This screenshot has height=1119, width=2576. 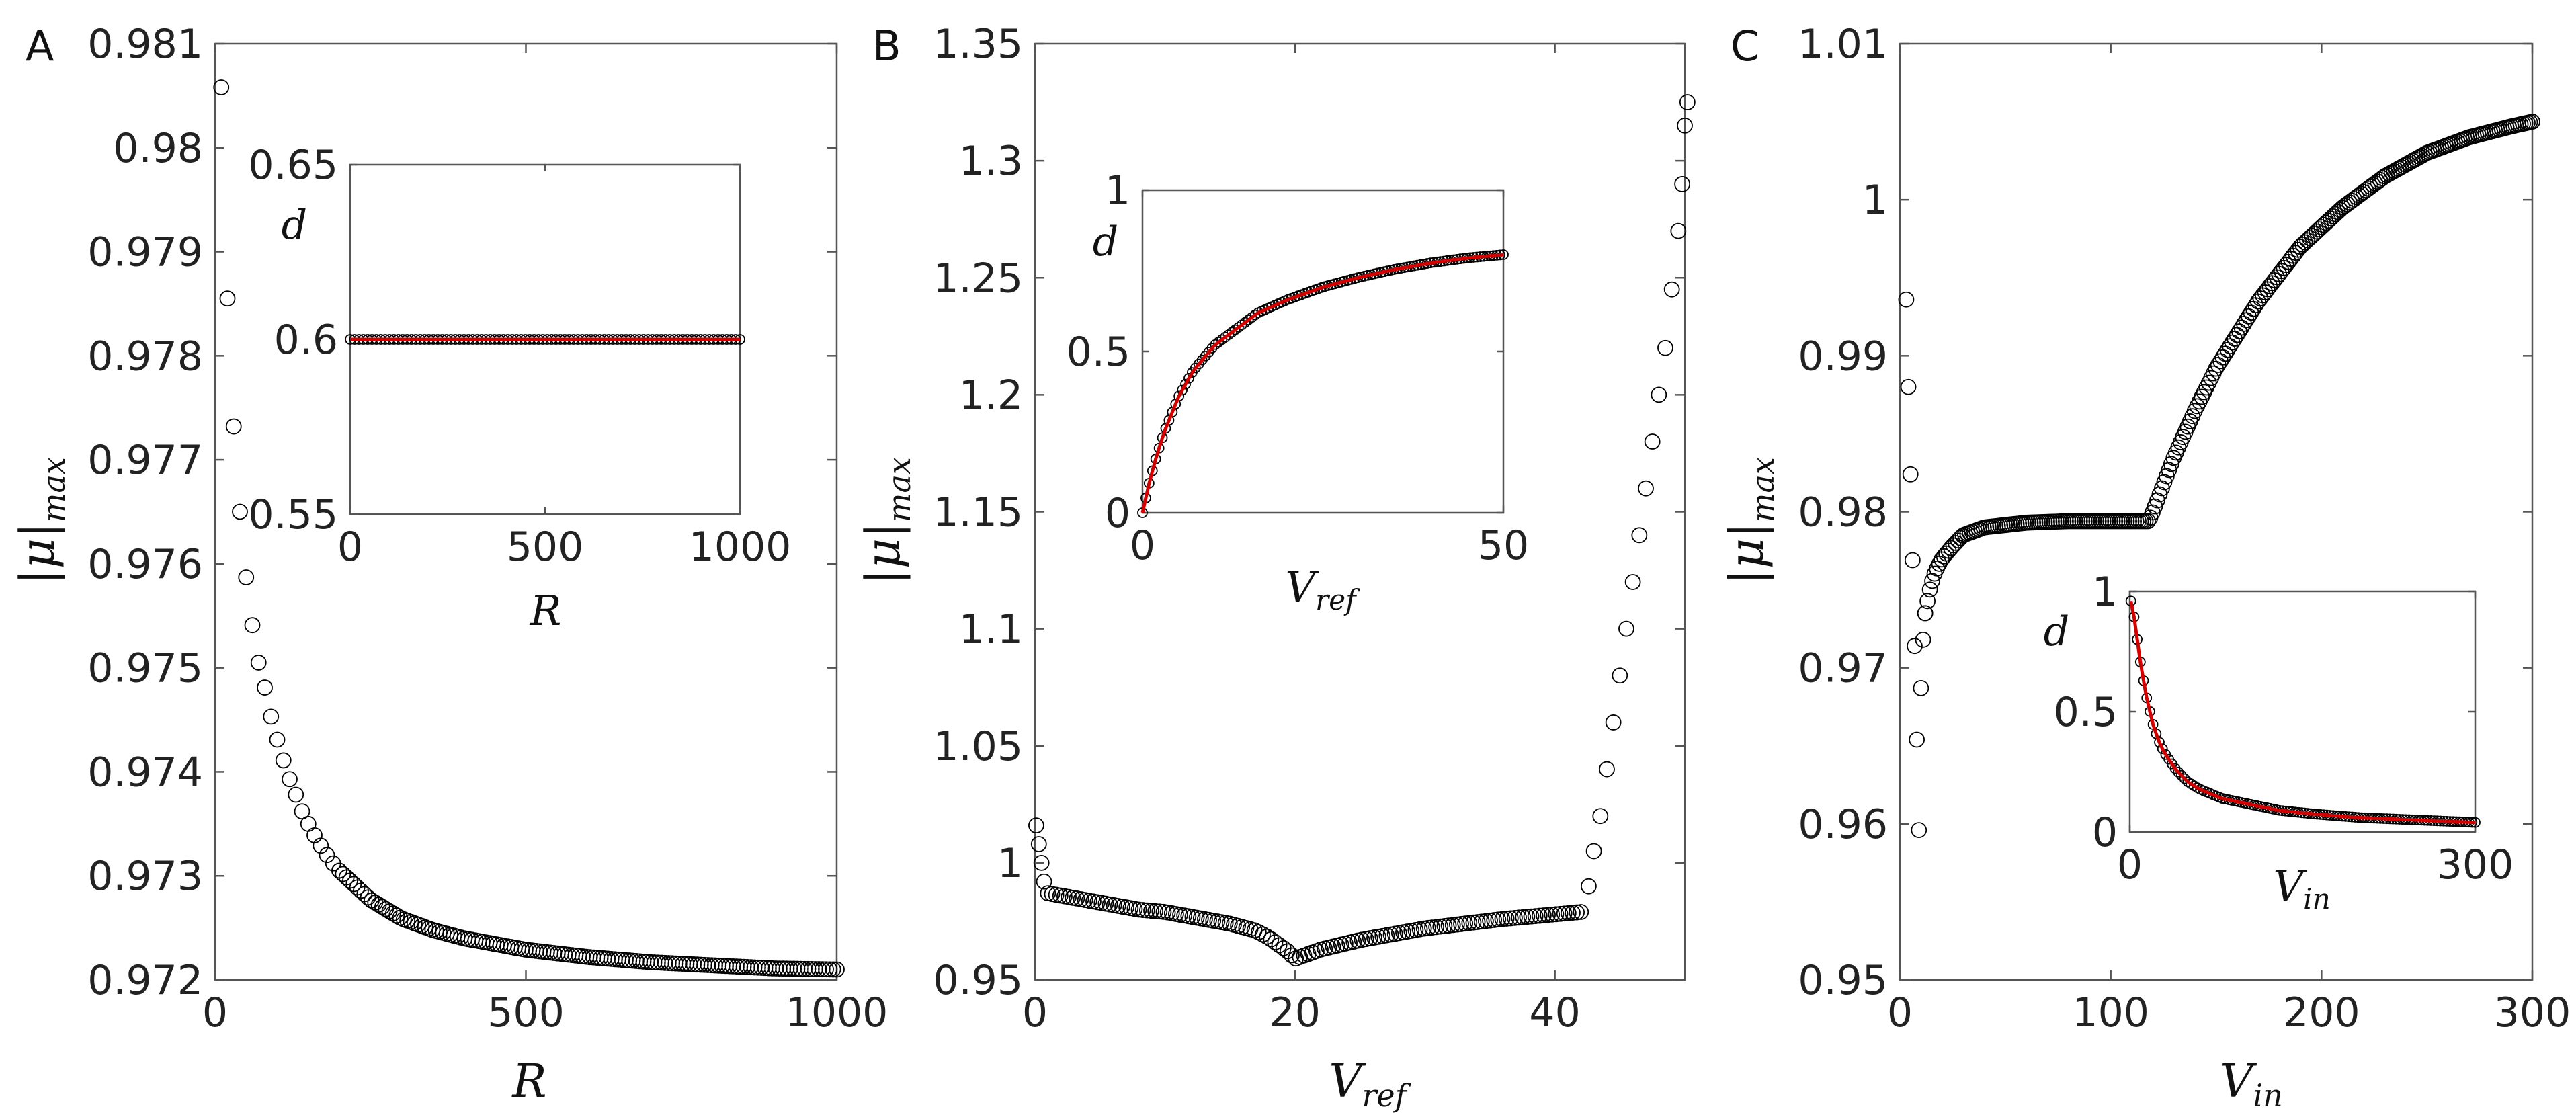 I want to click on panel-a-inset-xtick-label: 1000, so click(x=740, y=547).